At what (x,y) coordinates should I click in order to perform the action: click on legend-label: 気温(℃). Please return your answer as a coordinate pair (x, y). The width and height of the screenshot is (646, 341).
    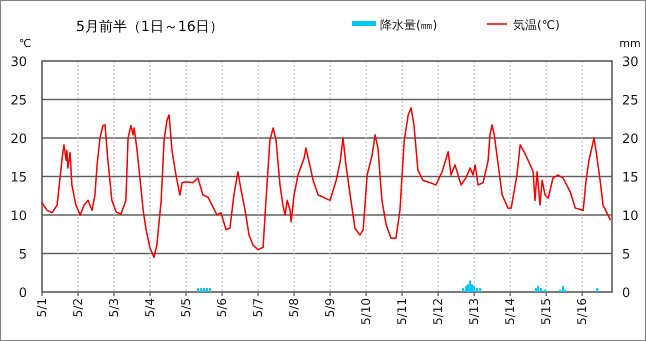
    Looking at the image, I should click on (536, 25).